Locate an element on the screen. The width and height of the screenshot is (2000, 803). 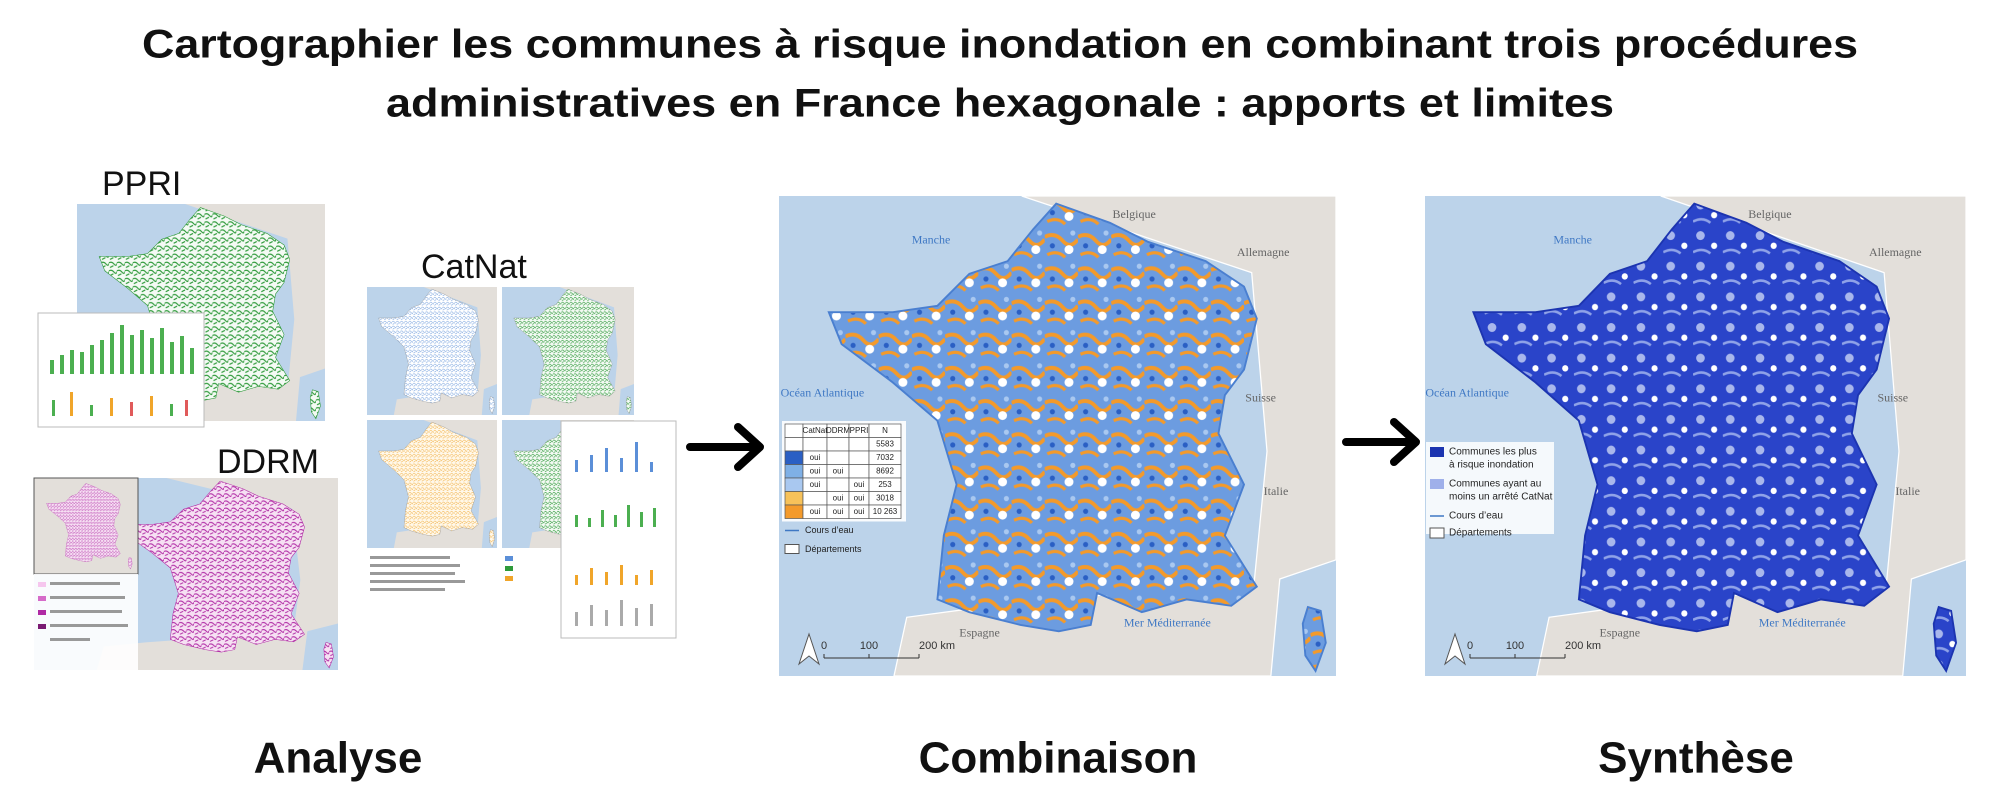
legend-box is located at coordinates (1490, 488).